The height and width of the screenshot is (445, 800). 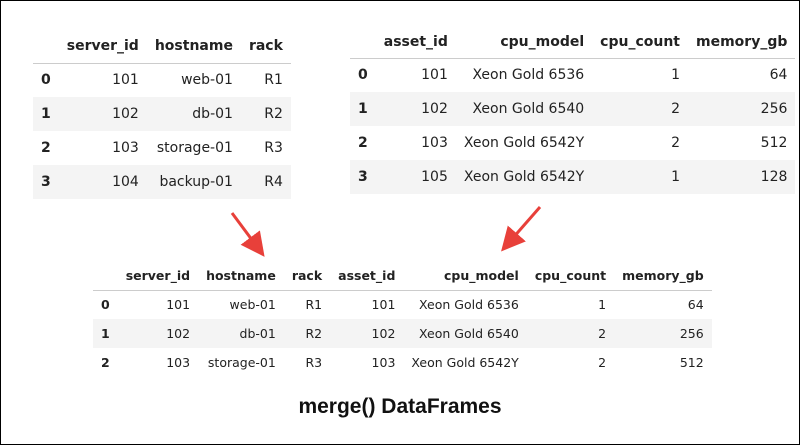 What do you see at coordinates (774, 177) in the screenshot?
I see `table-cell: 128` at bounding box center [774, 177].